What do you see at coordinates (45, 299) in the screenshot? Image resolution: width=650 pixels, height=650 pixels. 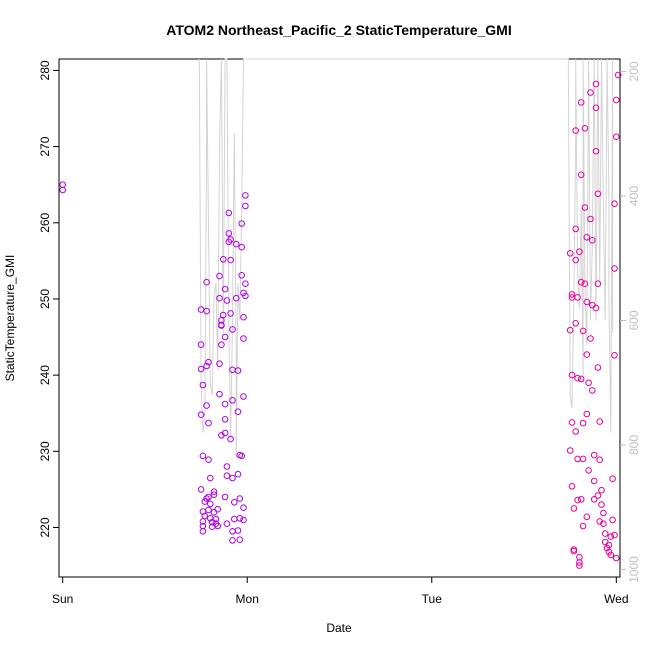 I see `y-tick-label: 250` at bounding box center [45, 299].